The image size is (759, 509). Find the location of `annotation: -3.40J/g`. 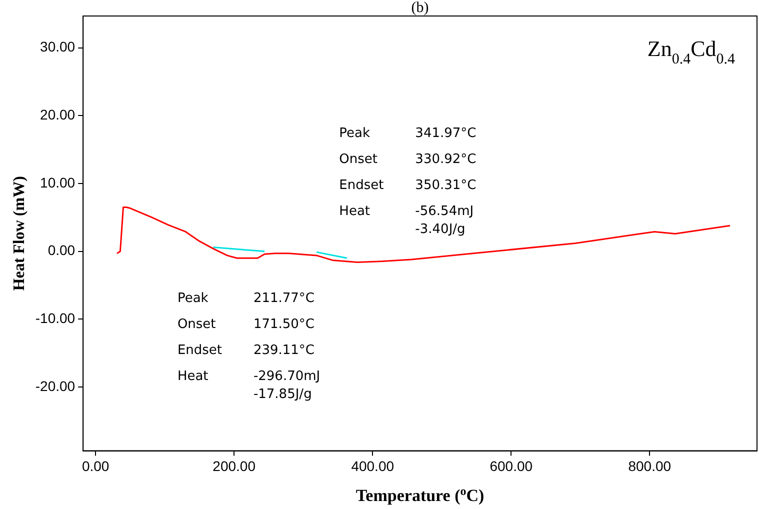

annotation: -3.40J/g is located at coordinates (440, 229).